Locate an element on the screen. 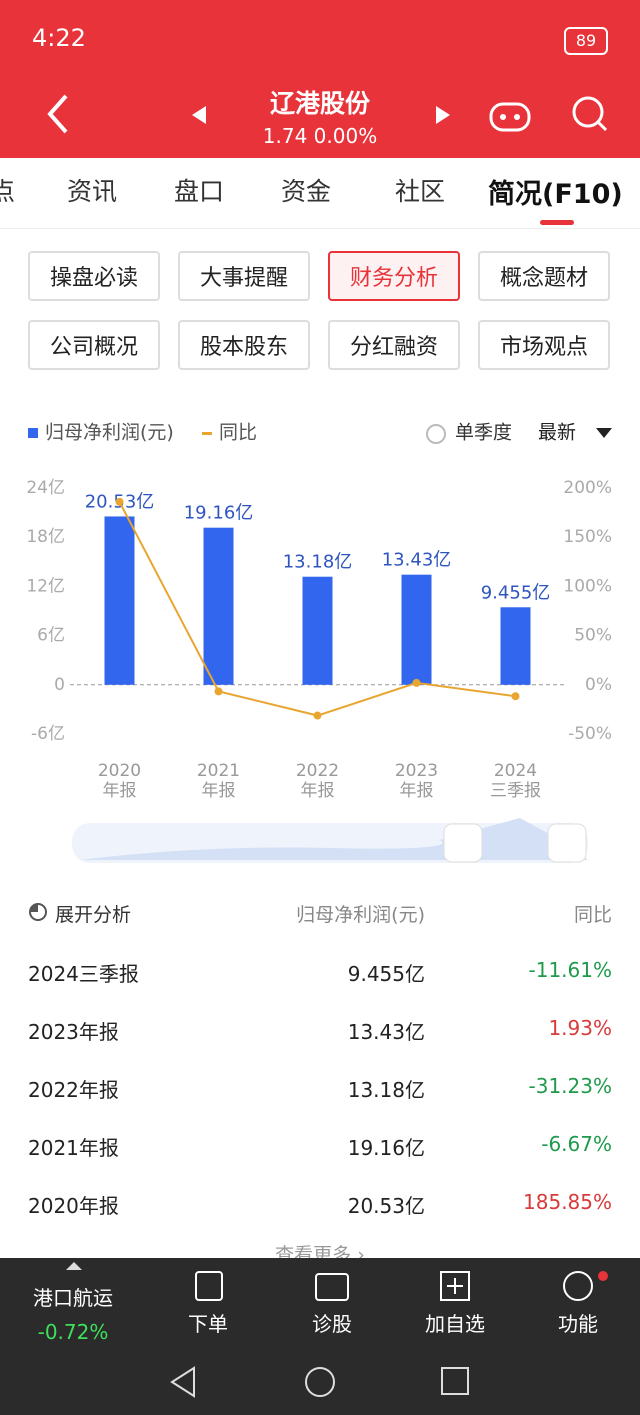 This screenshot has height=1415, width=640. legend-label: 同比 is located at coordinates (238, 433).